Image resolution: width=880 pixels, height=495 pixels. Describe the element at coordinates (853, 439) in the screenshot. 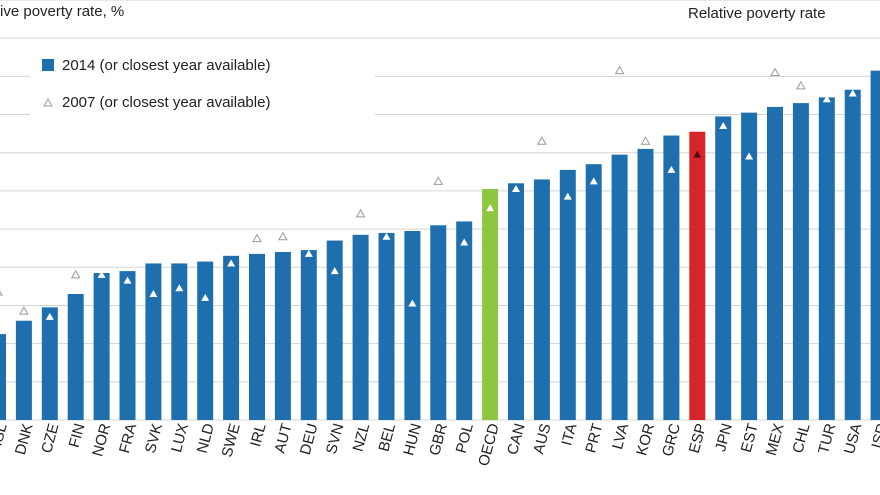

I see `x-tick-label: USA` at that location.